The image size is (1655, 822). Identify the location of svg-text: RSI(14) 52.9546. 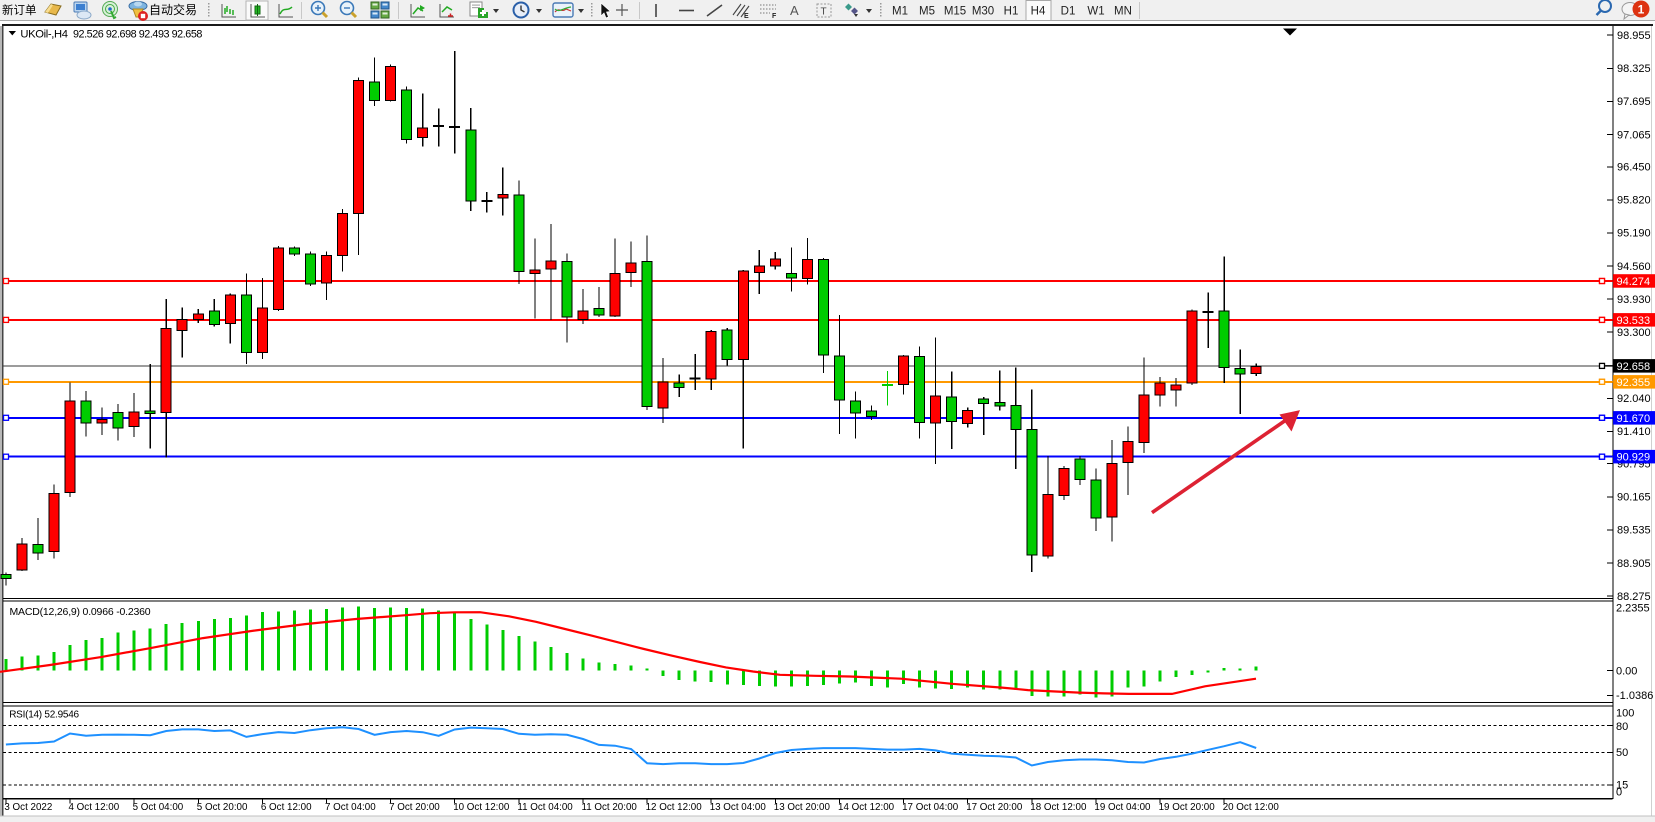
(44, 715).